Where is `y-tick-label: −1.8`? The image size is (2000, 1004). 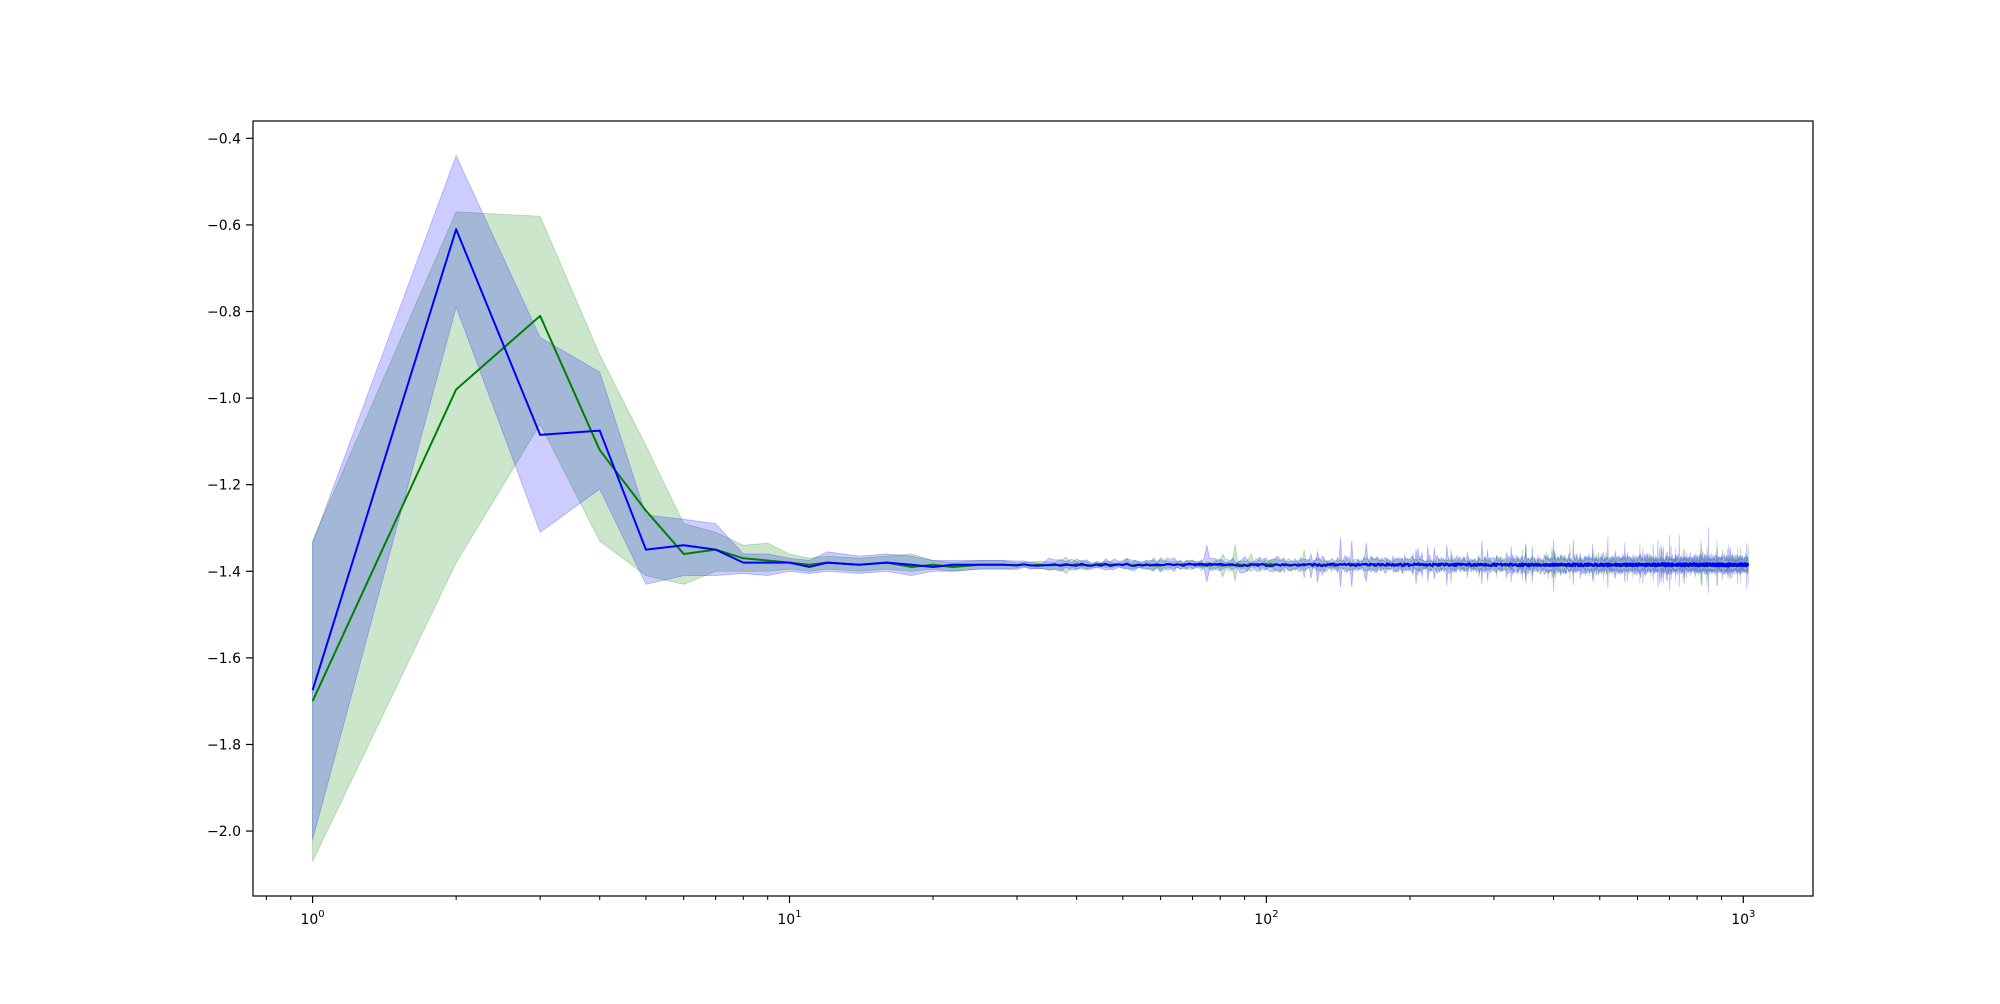
y-tick-label: −1.8 is located at coordinates (224, 745).